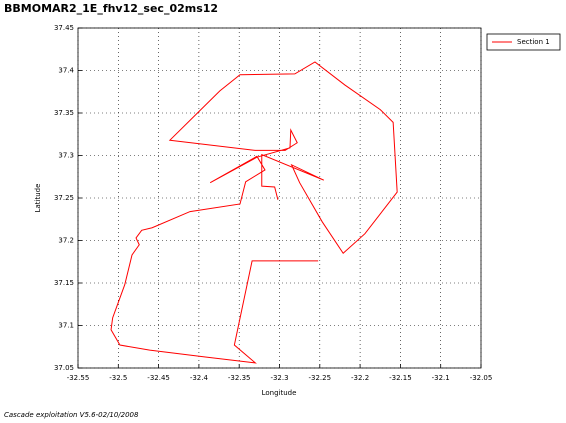  What do you see at coordinates (533, 42) in the screenshot?
I see `legend-label: Section 1` at bounding box center [533, 42].